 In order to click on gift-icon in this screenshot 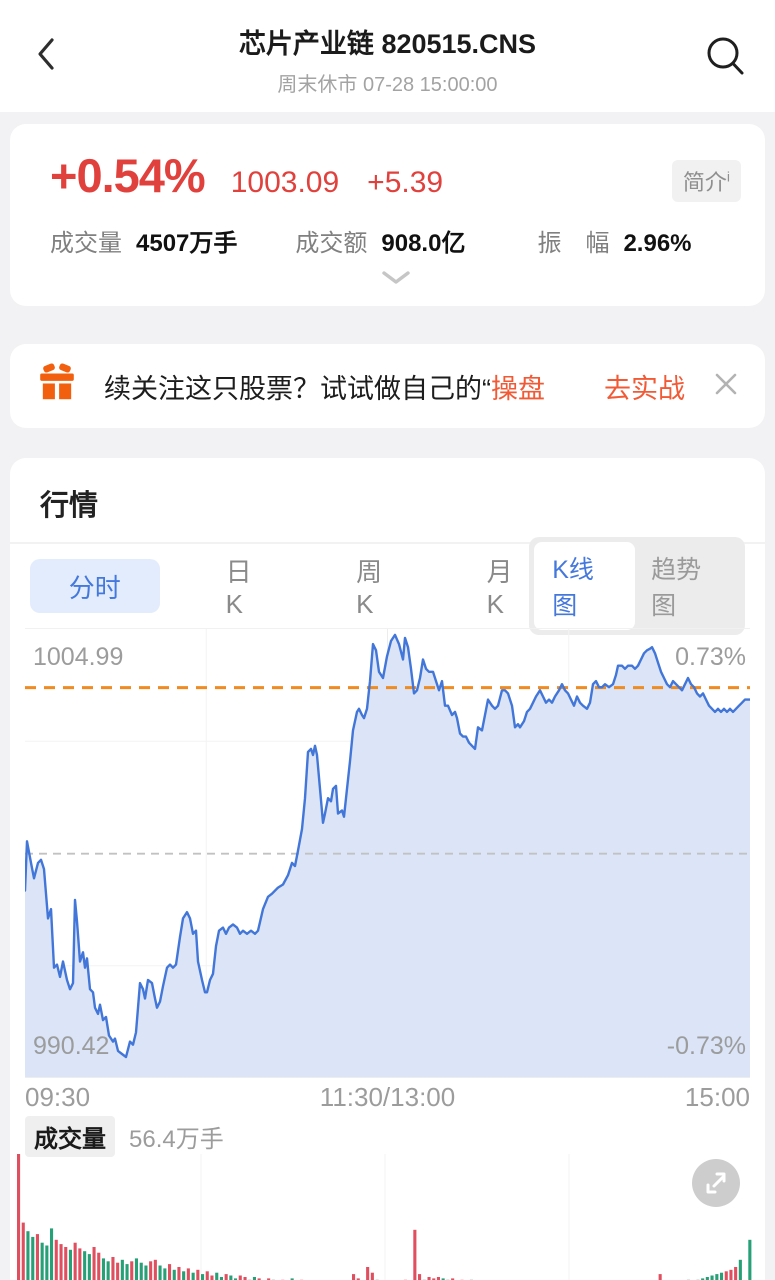, I will do `click(57, 386)`.